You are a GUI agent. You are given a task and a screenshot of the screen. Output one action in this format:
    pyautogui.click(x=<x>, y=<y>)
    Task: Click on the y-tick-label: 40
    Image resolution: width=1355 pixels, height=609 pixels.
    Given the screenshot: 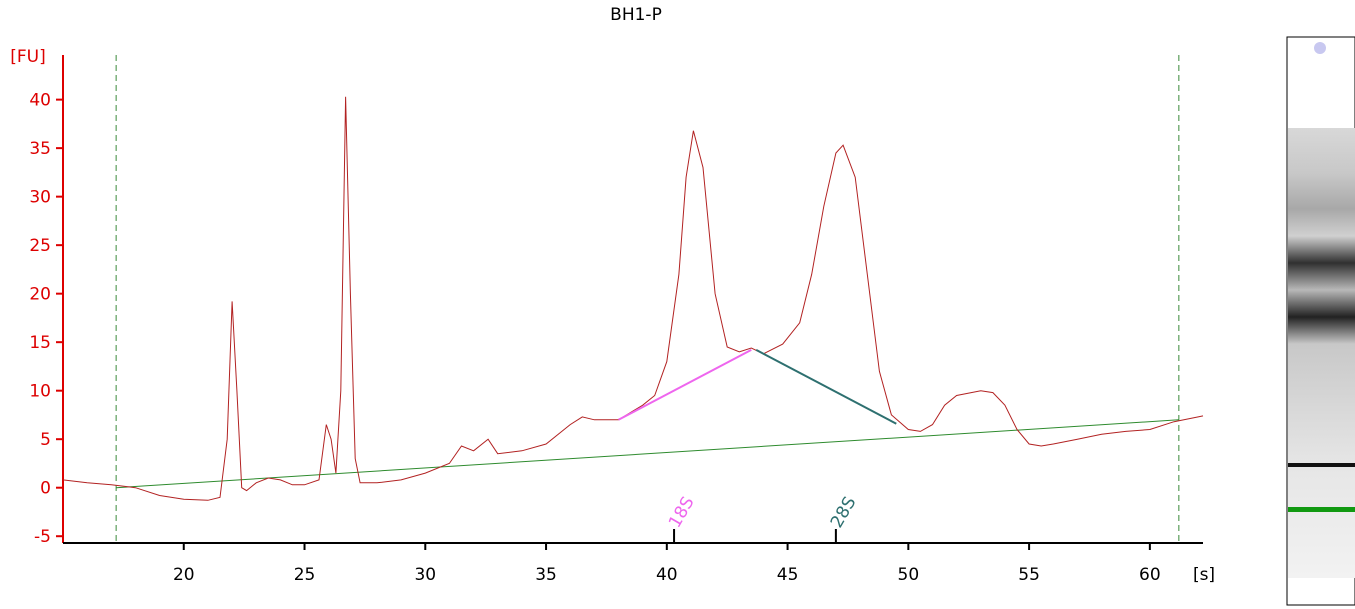 What is the action you would take?
    pyautogui.click(x=40, y=101)
    